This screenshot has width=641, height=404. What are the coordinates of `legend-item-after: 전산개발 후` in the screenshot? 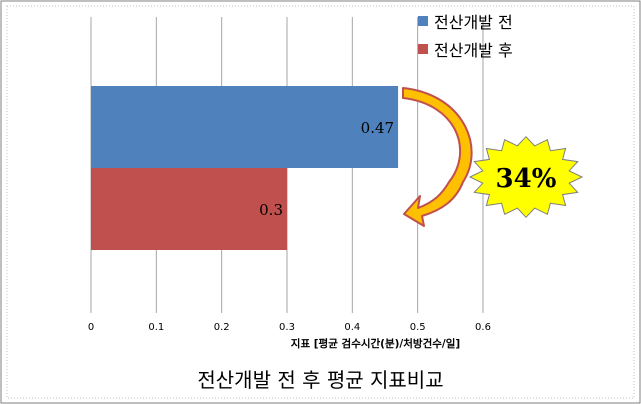 It's located at (465, 49).